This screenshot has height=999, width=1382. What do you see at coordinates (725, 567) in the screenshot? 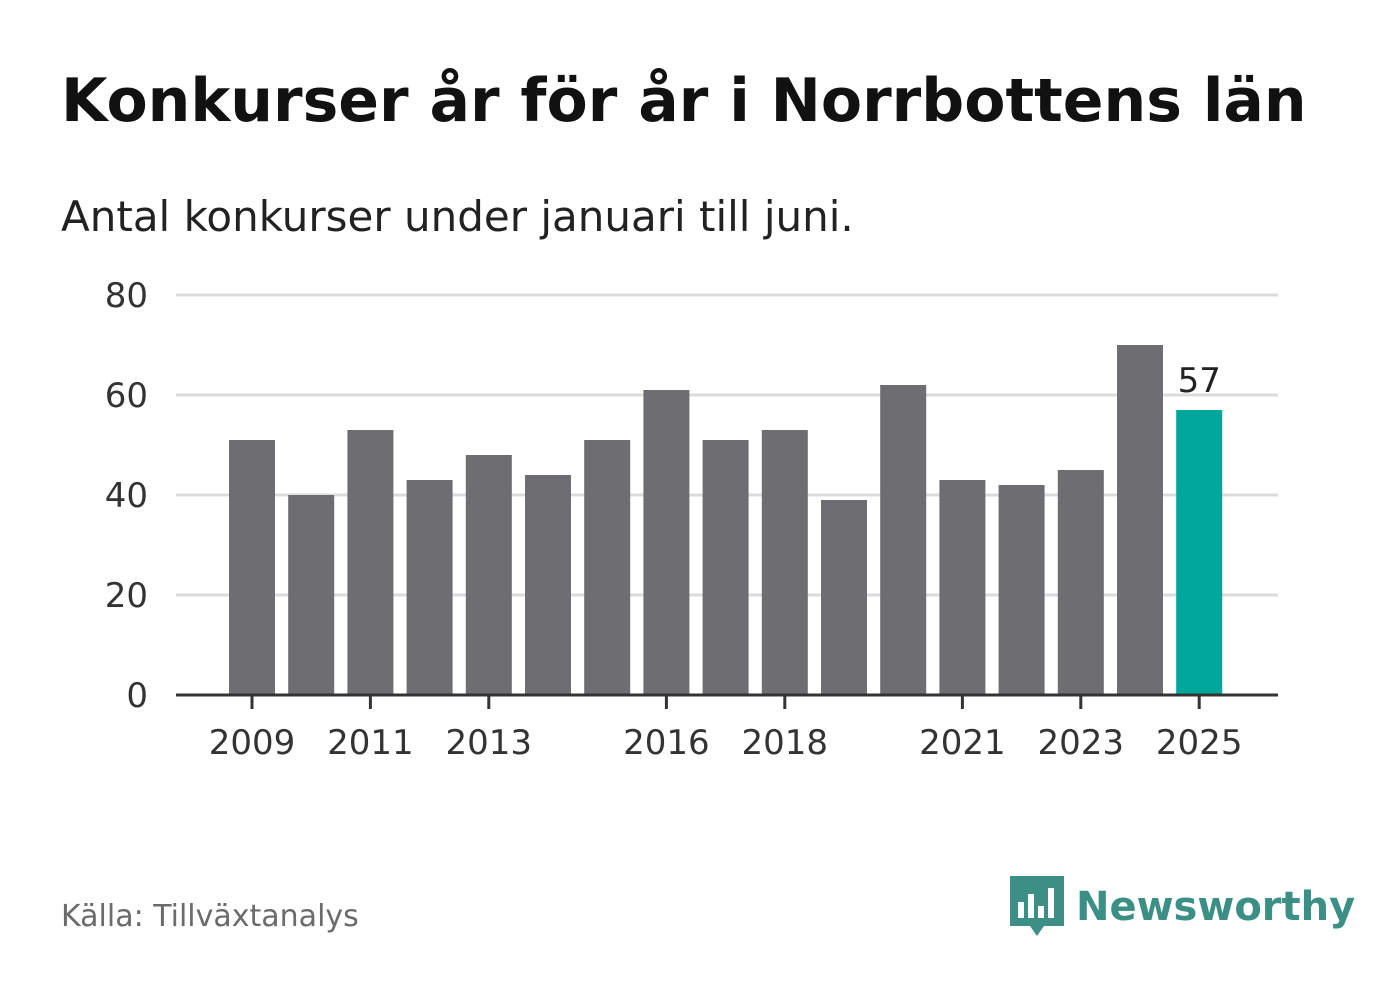
I see `bar-2017` at bounding box center [725, 567].